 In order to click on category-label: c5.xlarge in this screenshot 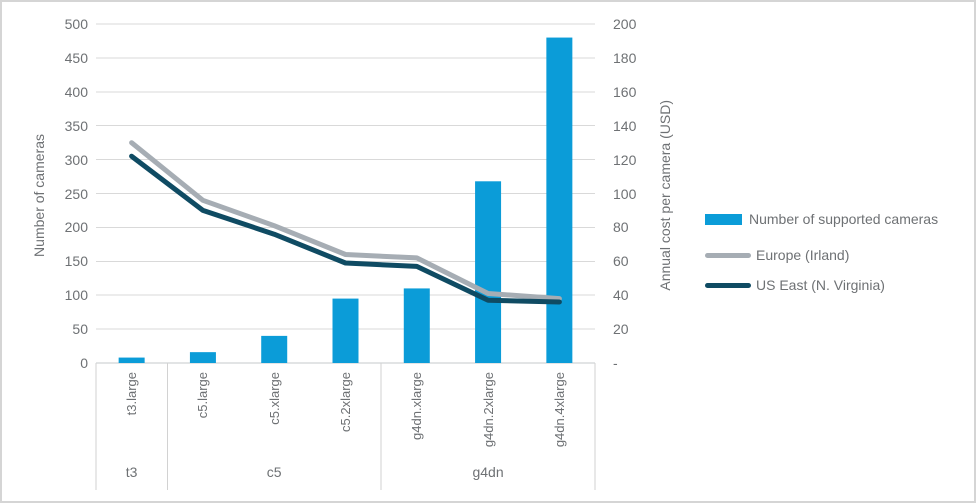, I will do `click(274, 398)`.